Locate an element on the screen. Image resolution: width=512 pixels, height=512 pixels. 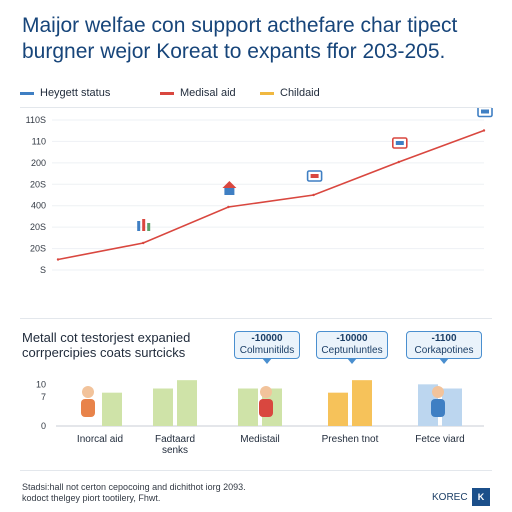
callout-family: -1100 Corkapotines is located at coordinates (444, 347).